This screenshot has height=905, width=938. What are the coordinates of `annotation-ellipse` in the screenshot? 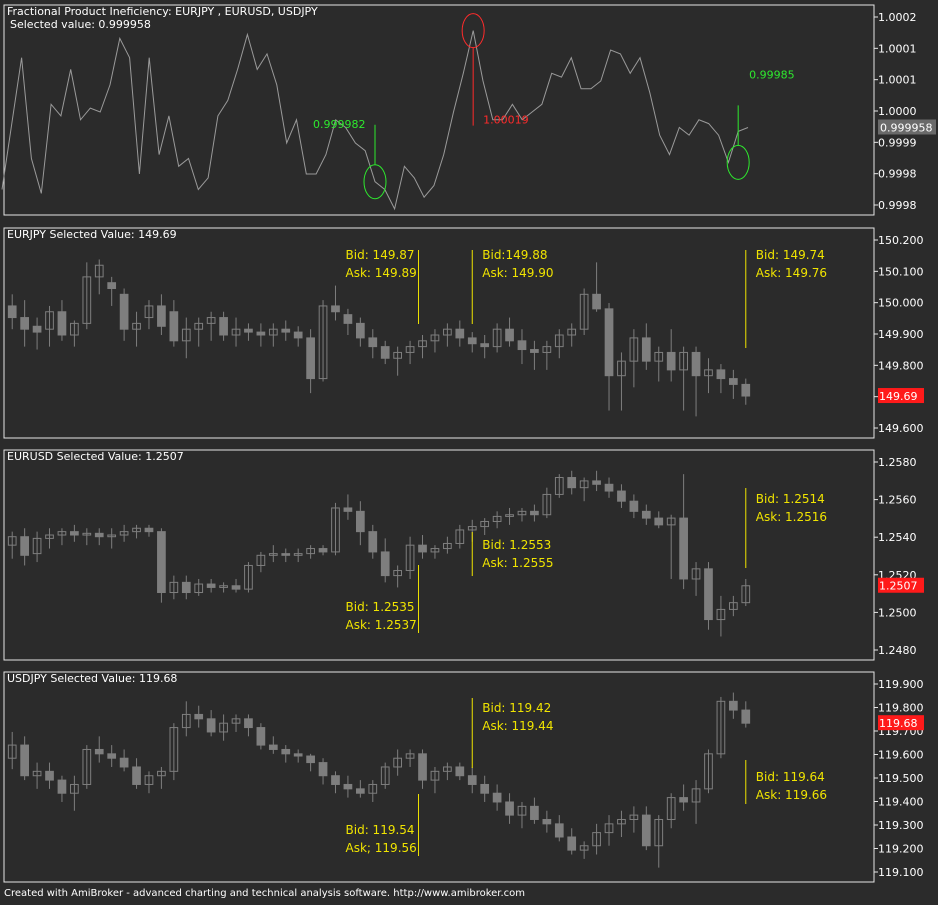 It's located at (738, 162).